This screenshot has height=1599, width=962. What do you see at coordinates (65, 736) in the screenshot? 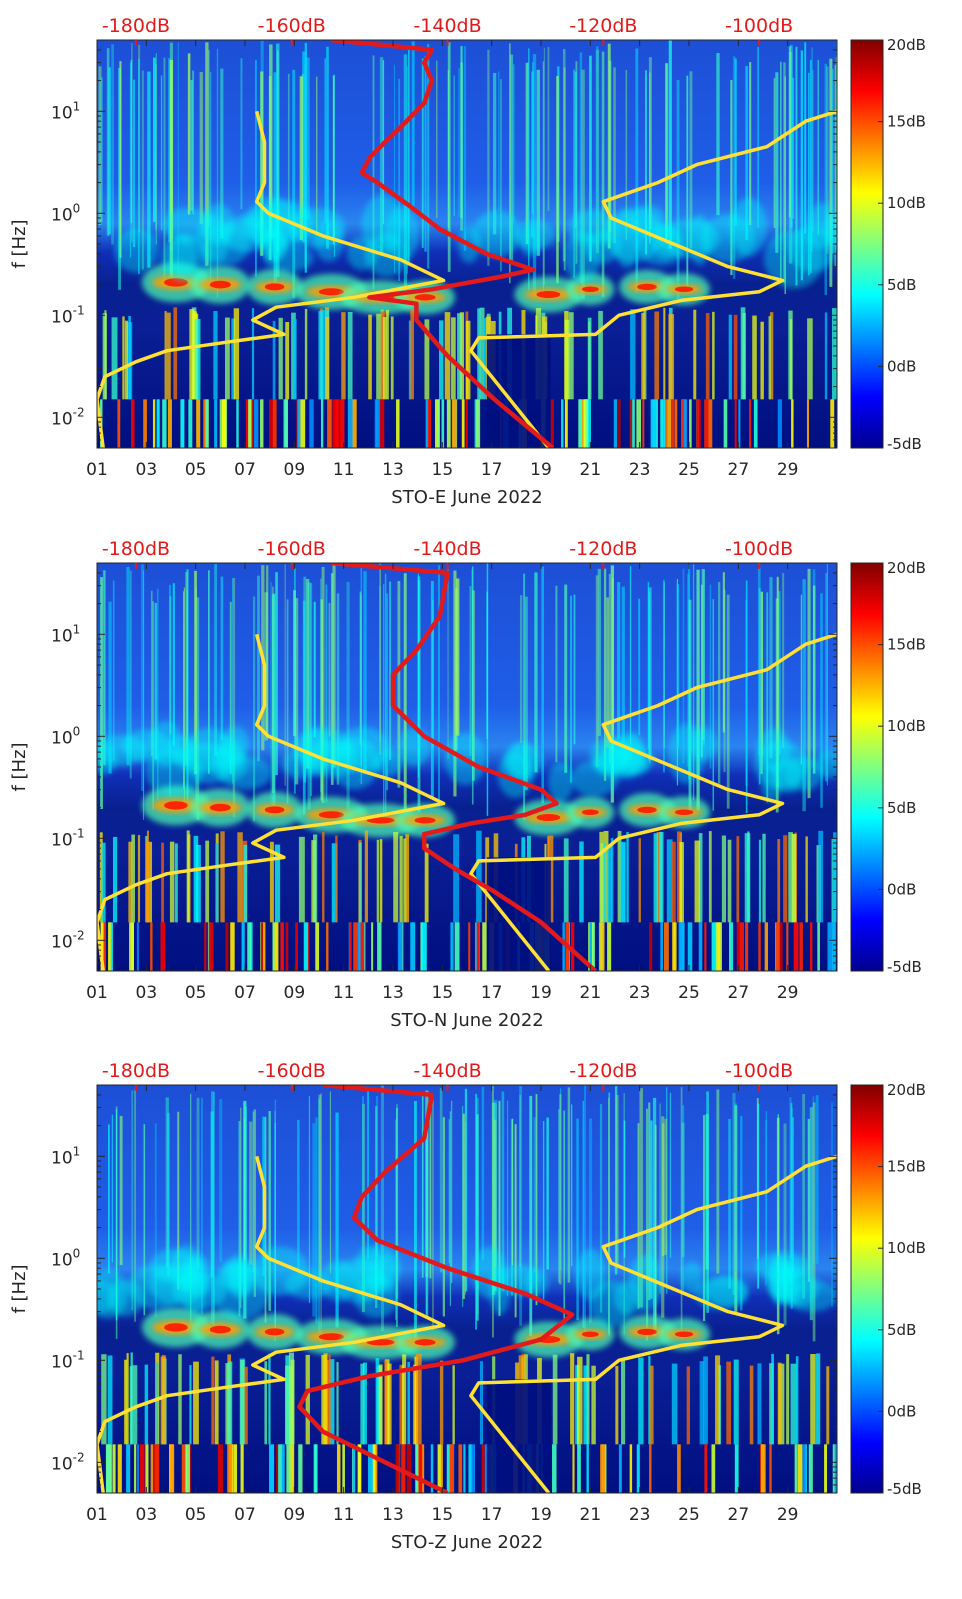
I see `y-tick-label: 100` at bounding box center [65, 736].